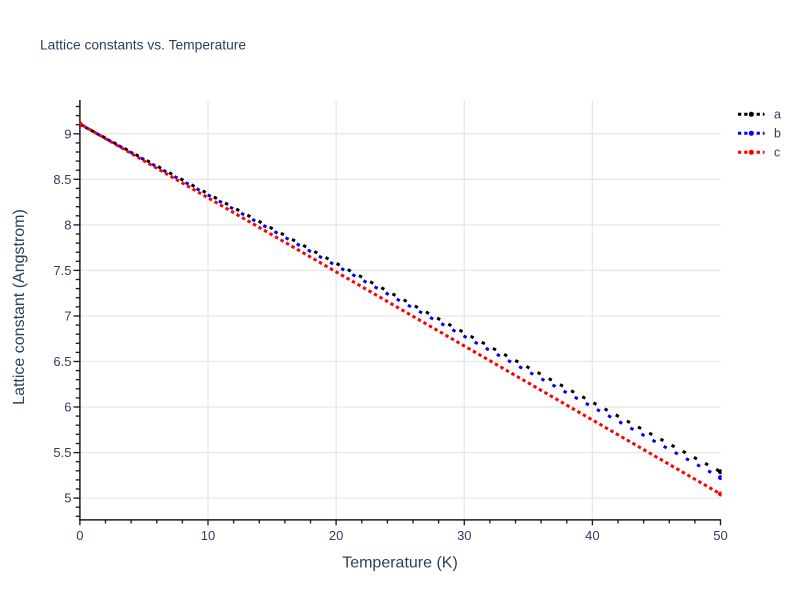  I want to click on svg-text: 7.5, so click(62, 270).